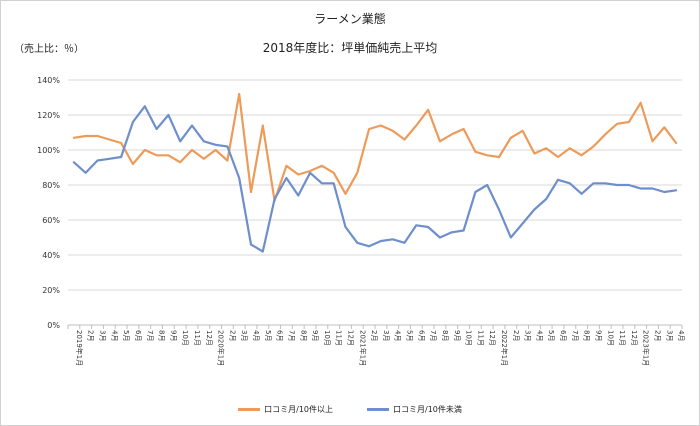 This screenshot has height=426, width=700. I want to click on x-tick-label: 2022年1月, so click(504, 348).